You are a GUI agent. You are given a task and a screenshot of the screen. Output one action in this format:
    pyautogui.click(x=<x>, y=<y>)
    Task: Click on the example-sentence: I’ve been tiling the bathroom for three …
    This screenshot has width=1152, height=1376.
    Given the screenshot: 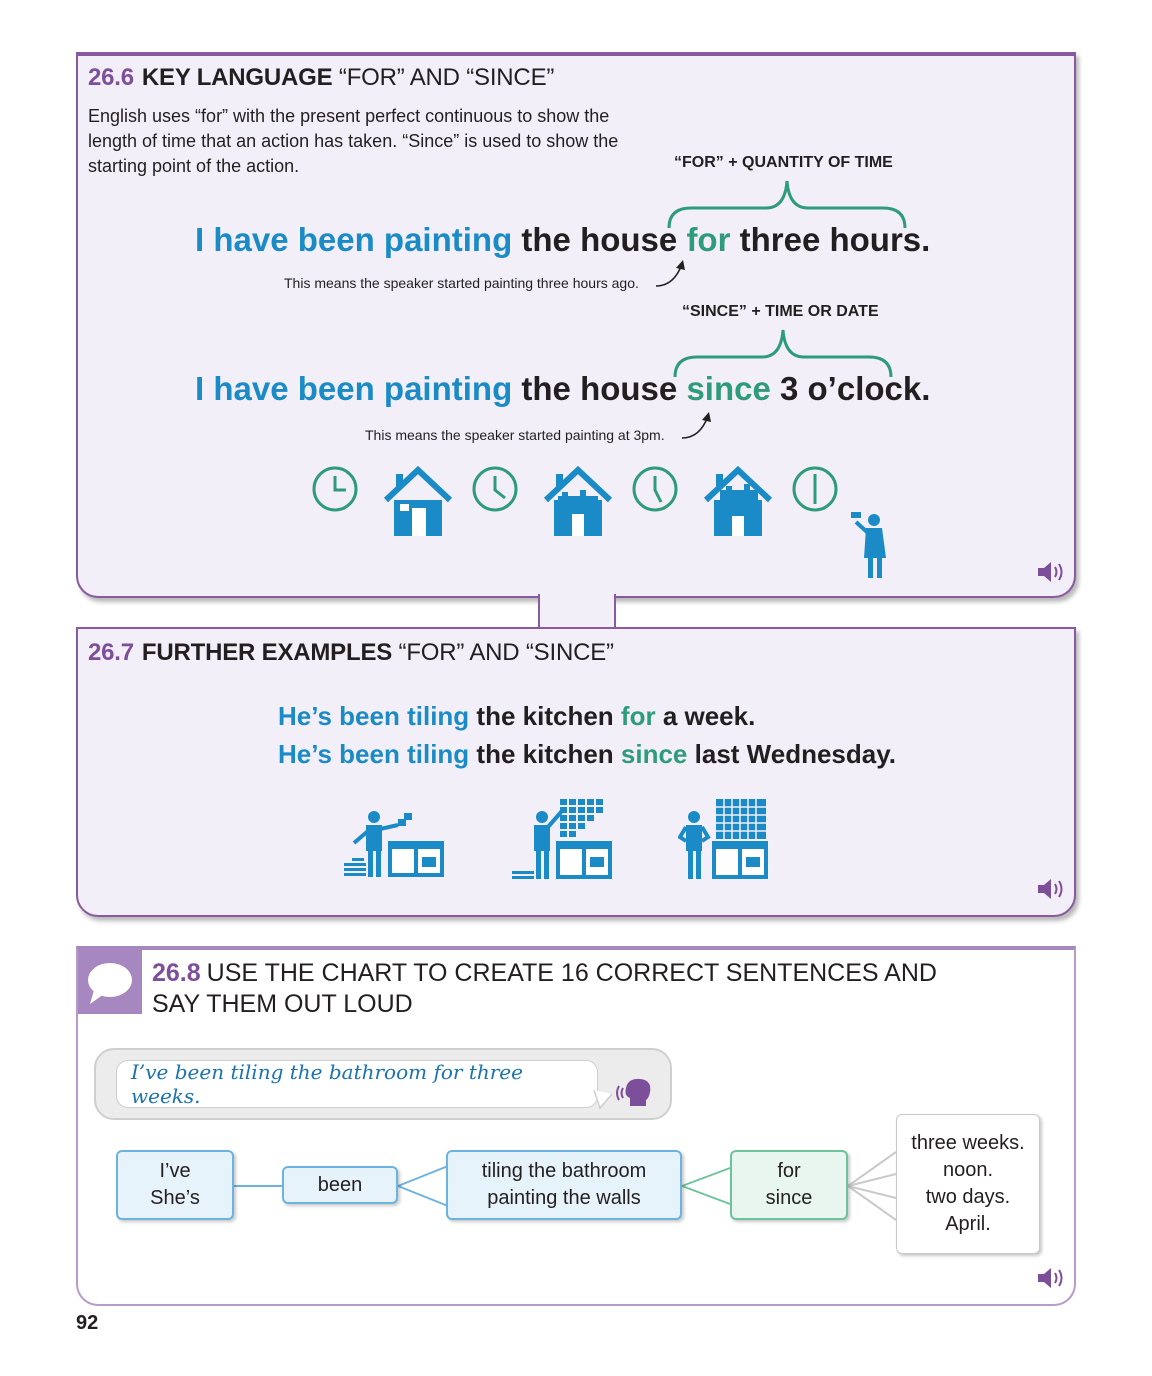 What is the action you would take?
    pyautogui.click(x=357, y=1084)
    